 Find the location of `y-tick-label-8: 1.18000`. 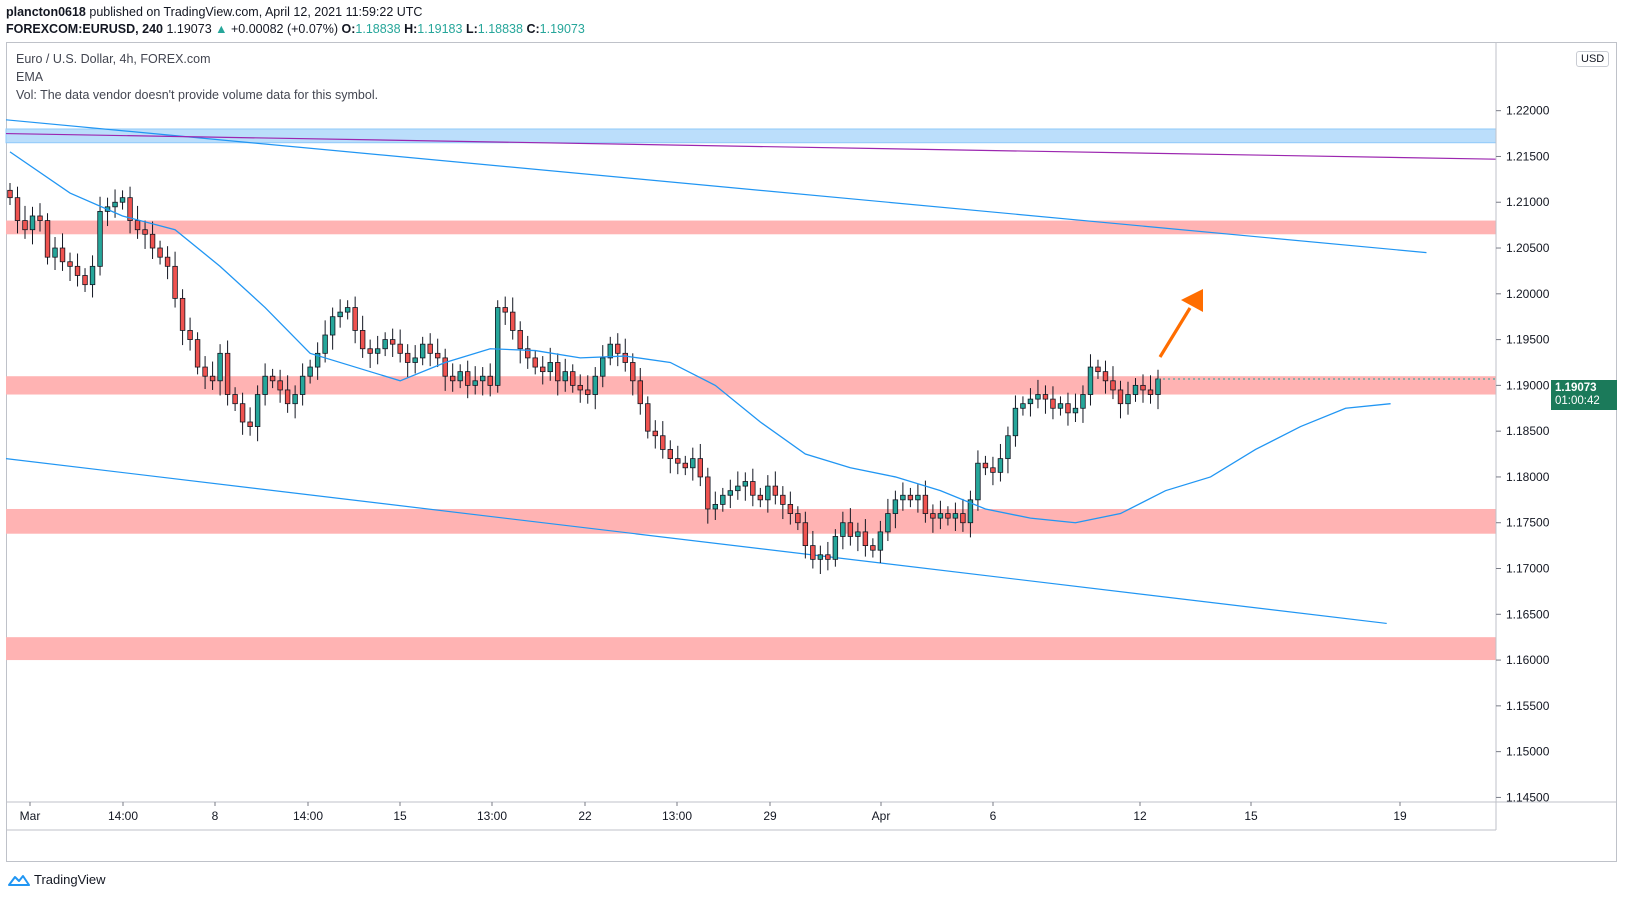

y-tick-label-8: 1.18000 is located at coordinates (1528, 477).